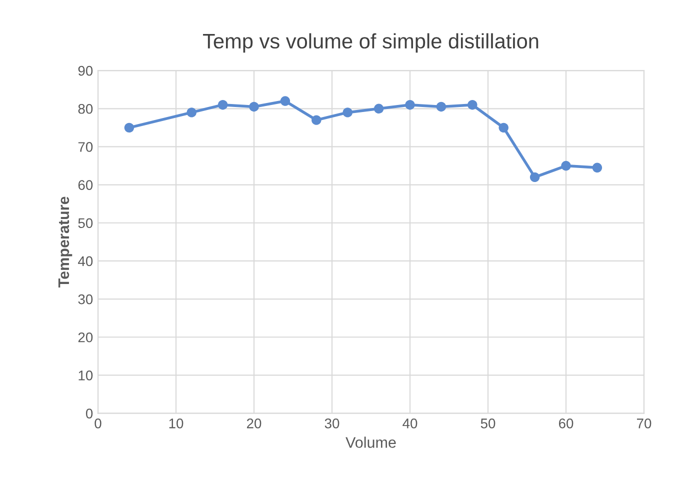 The image size is (700, 504). What do you see at coordinates (410, 423) in the screenshot?
I see `x-tick-label: 40` at bounding box center [410, 423].